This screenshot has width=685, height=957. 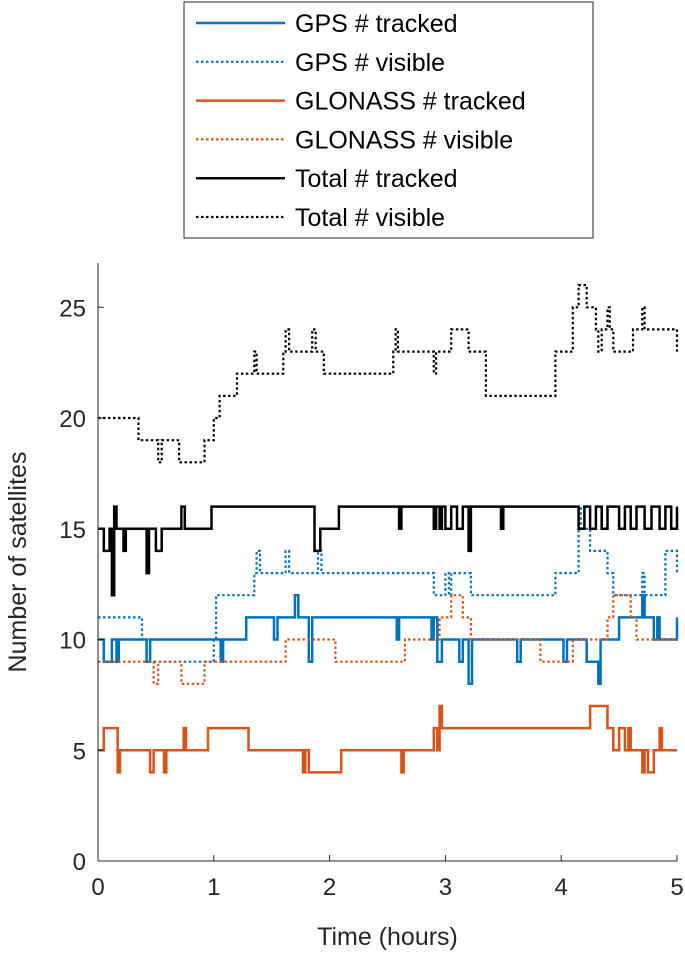 I want to click on x-tick-label-4: 4, so click(x=561, y=887).